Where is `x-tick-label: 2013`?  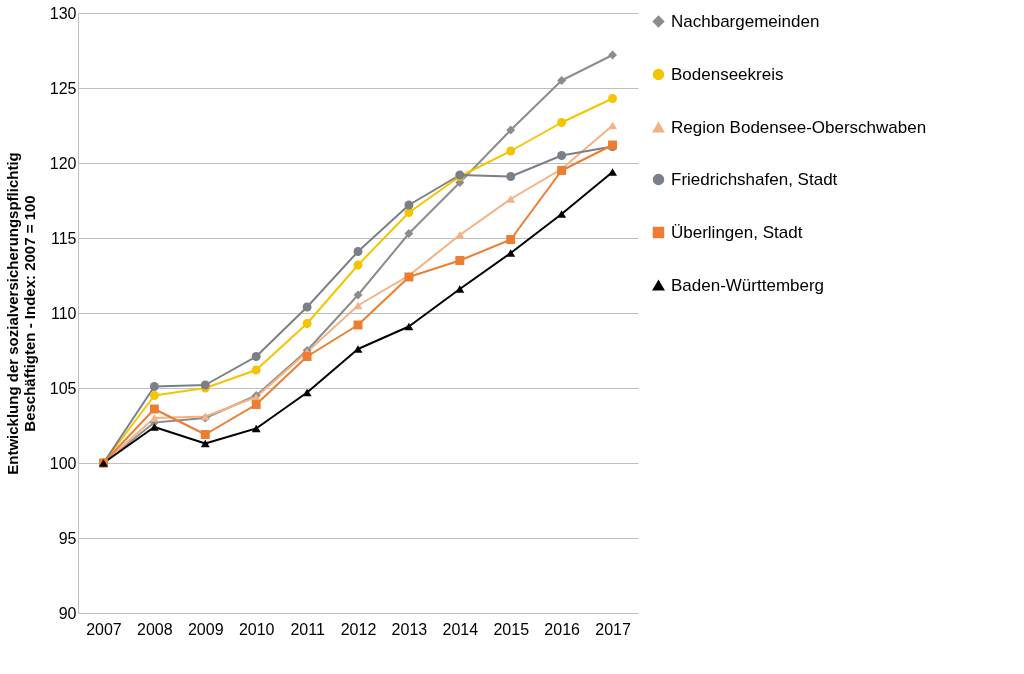 x-tick-label: 2013 is located at coordinates (409, 629).